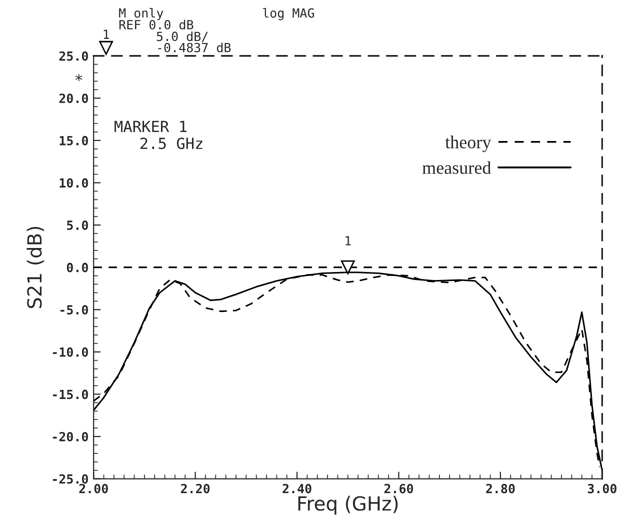  What do you see at coordinates (74, 141) in the screenshot?
I see `y-tick-label: 15.0` at bounding box center [74, 141].